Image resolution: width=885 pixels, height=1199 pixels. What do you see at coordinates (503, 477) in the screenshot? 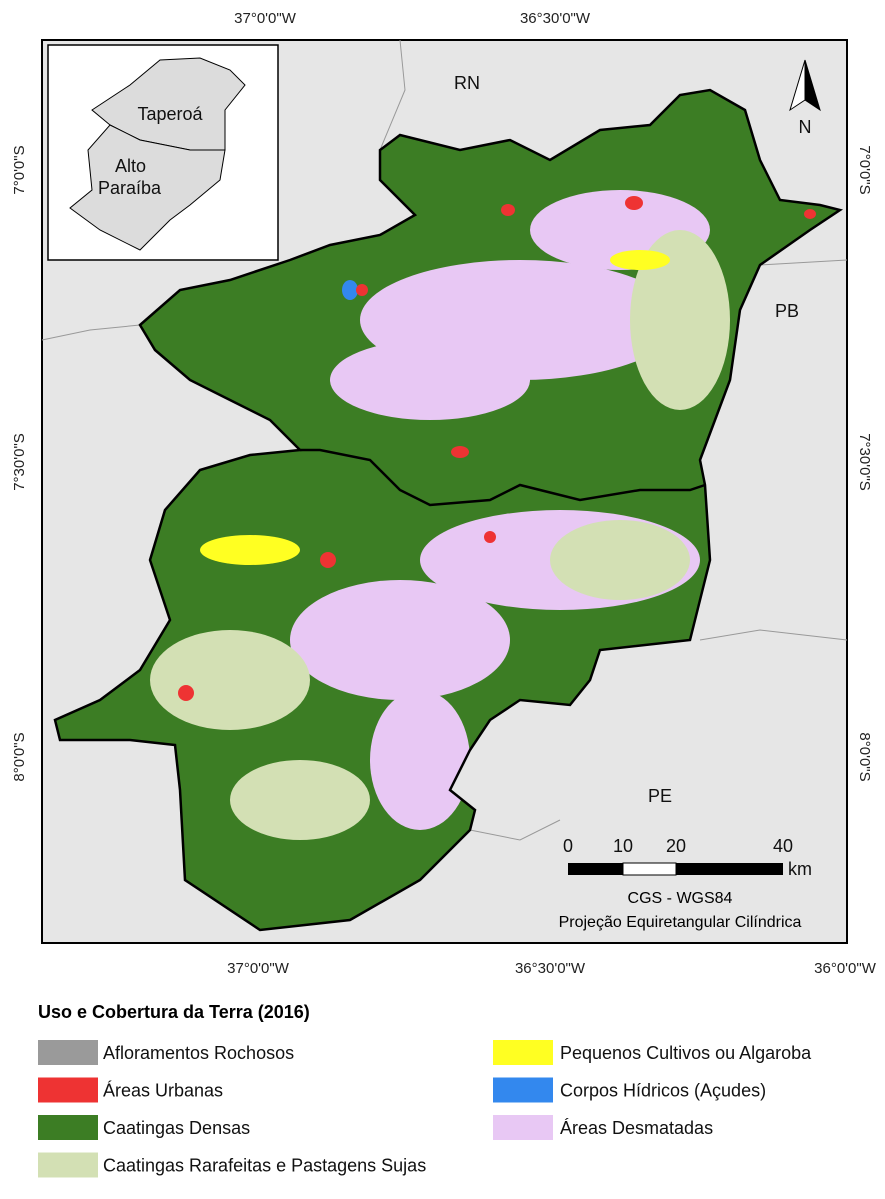
I see `microregion-divide` at bounding box center [503, 477].